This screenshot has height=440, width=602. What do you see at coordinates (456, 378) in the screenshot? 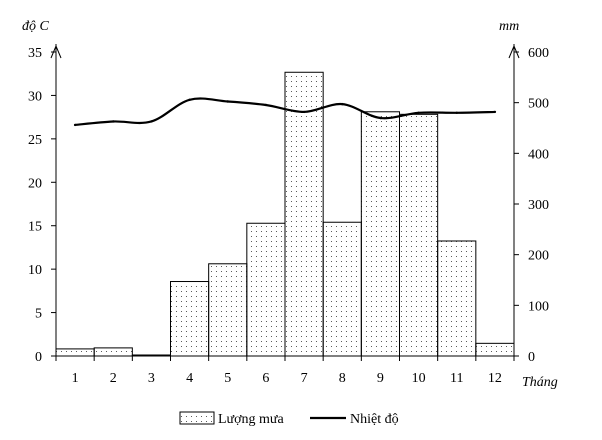
I see `x-tick-label: 11` at bounding box center [456, 378].